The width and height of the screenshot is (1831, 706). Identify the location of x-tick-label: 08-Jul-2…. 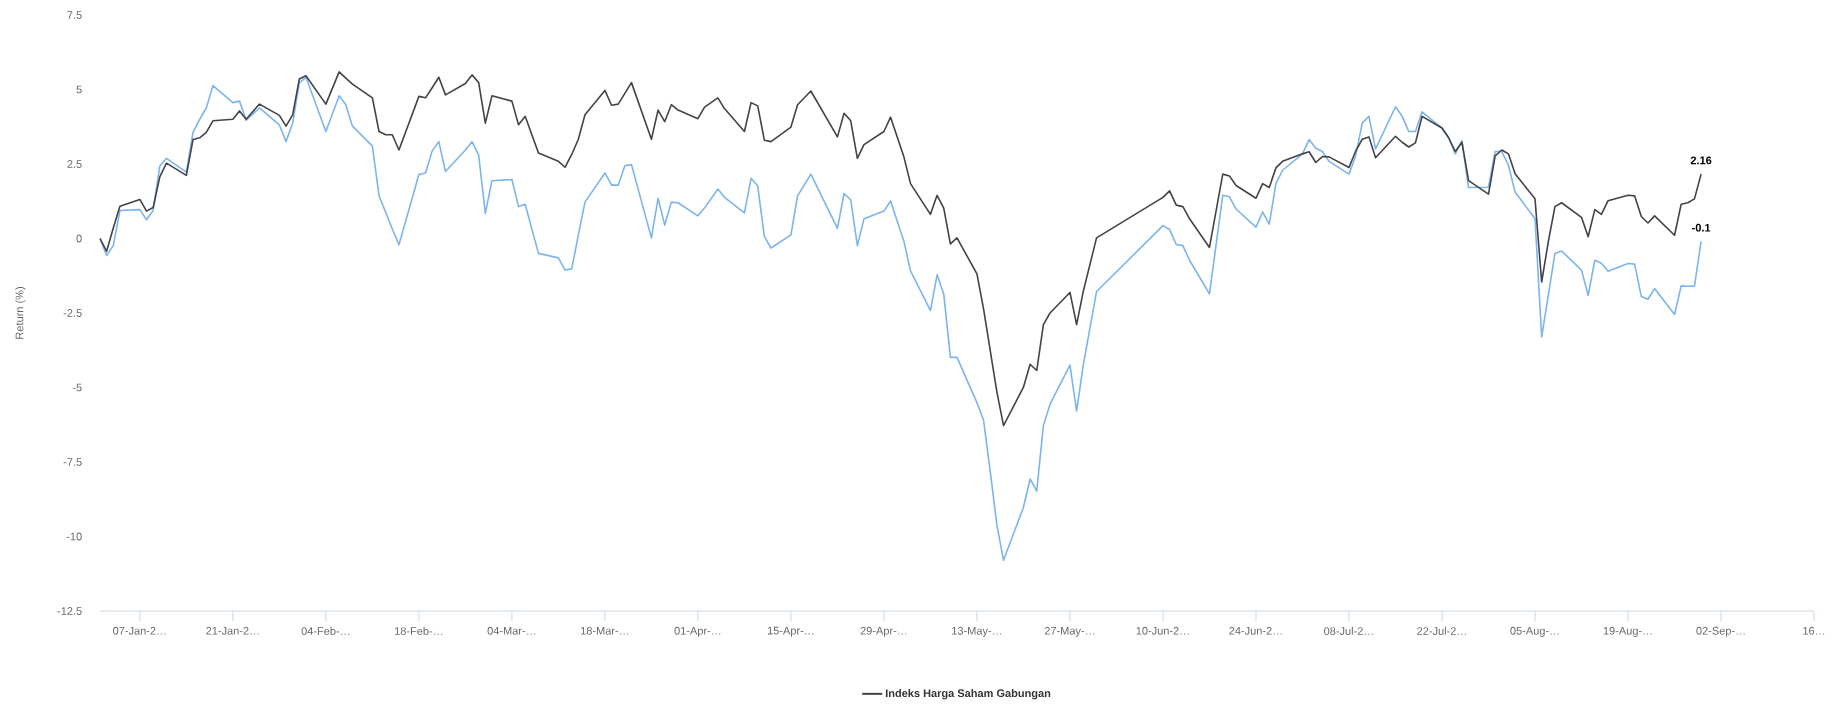
(1348, 630).